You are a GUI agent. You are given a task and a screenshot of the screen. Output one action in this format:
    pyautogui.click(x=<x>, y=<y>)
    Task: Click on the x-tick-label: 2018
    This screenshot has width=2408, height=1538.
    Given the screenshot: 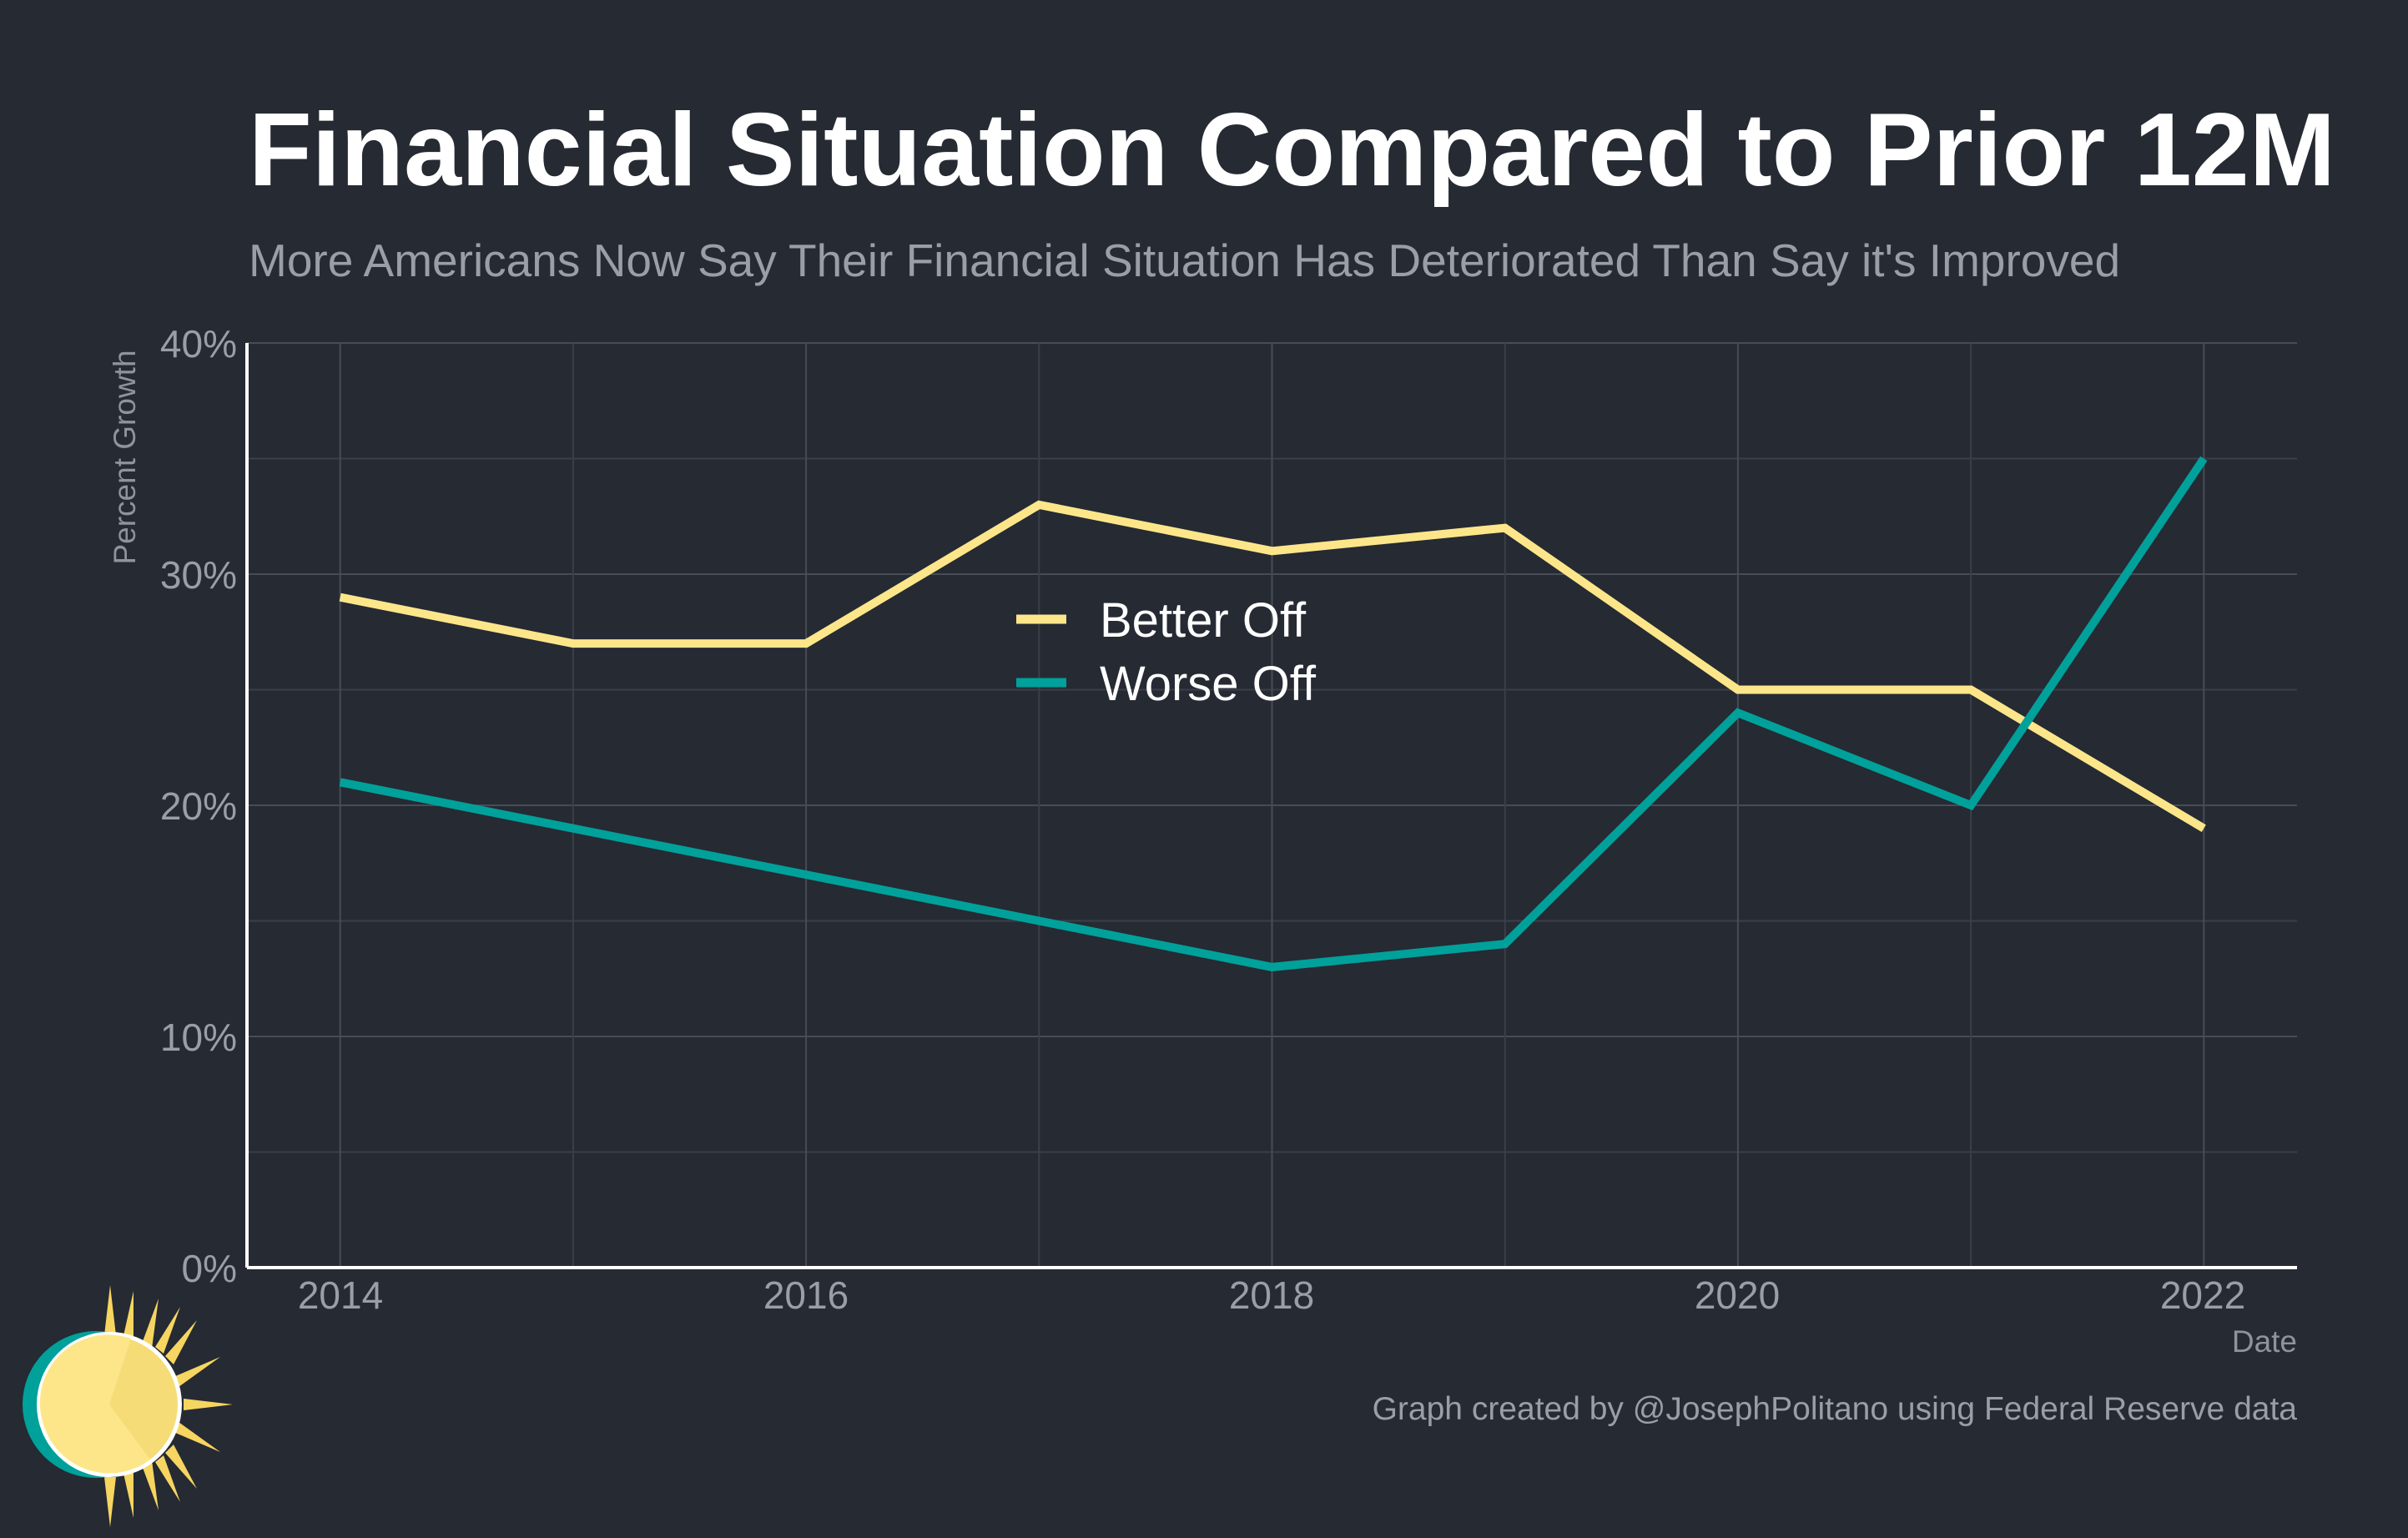 What is the action you would take?
    pyautogui.click(x=1271, y=1295)
    